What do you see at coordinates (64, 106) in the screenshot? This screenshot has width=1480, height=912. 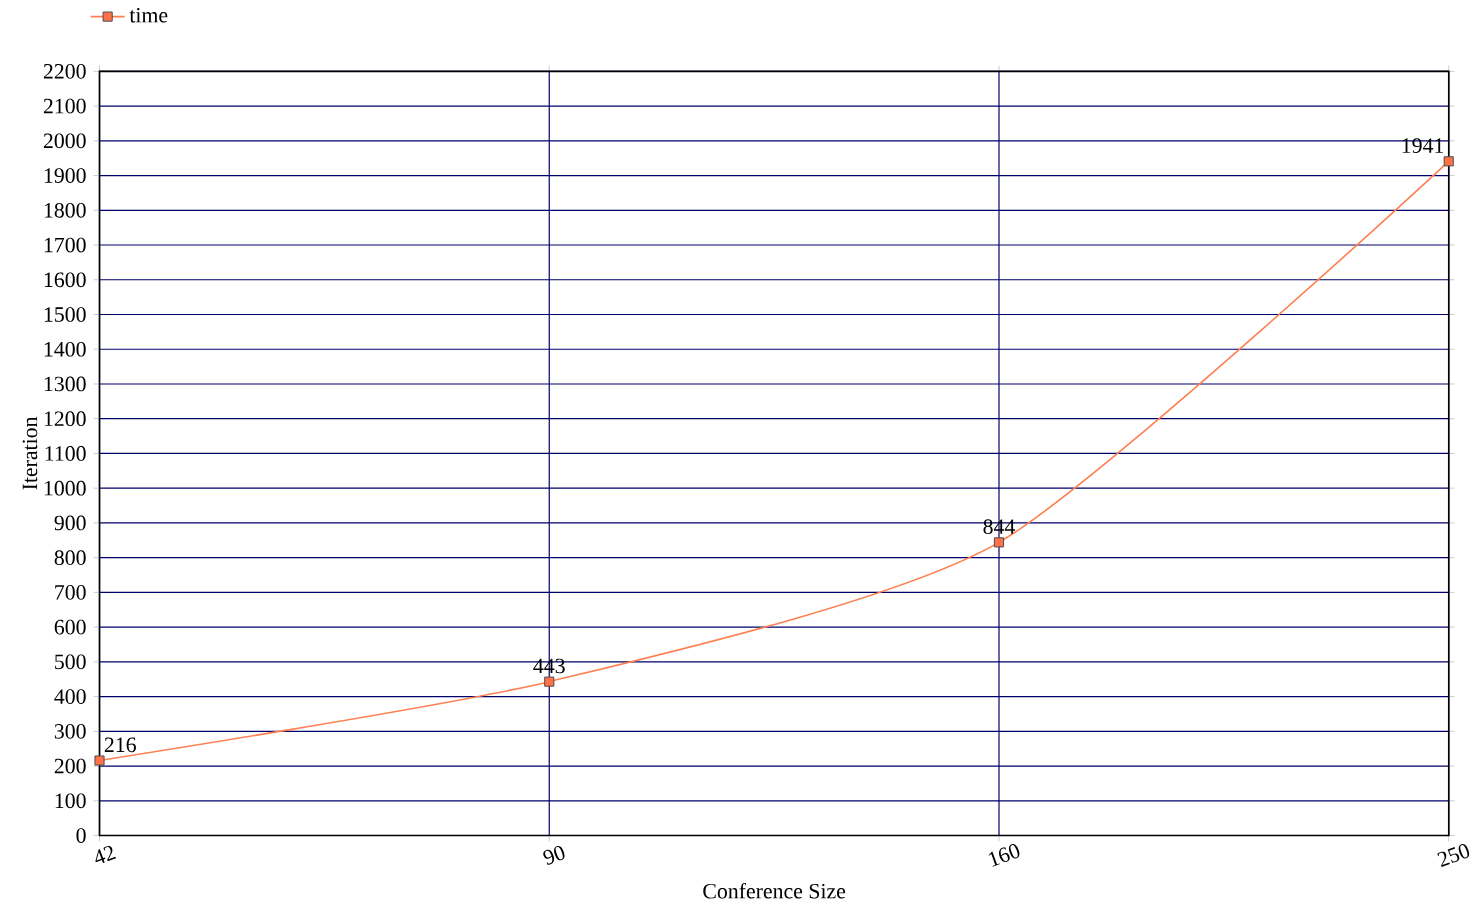 I see `y-tick-label: 2100` at bounding box center [64, 106].